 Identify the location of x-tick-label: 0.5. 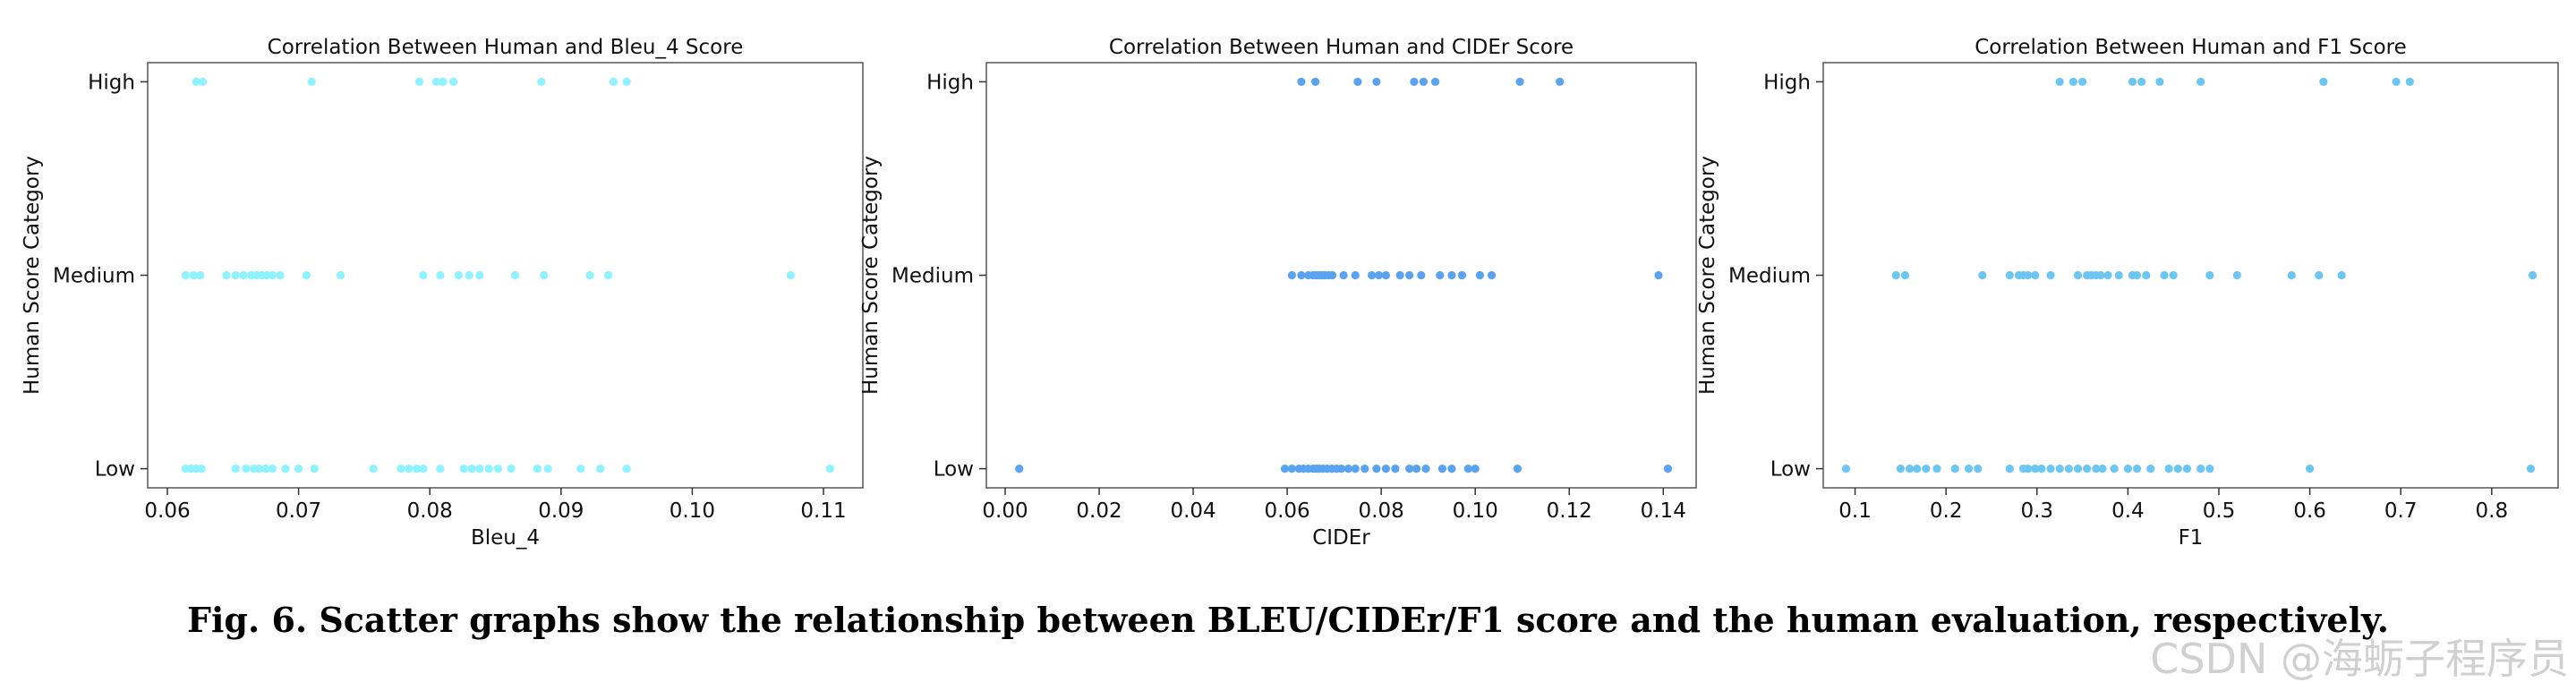
(2219, 511).